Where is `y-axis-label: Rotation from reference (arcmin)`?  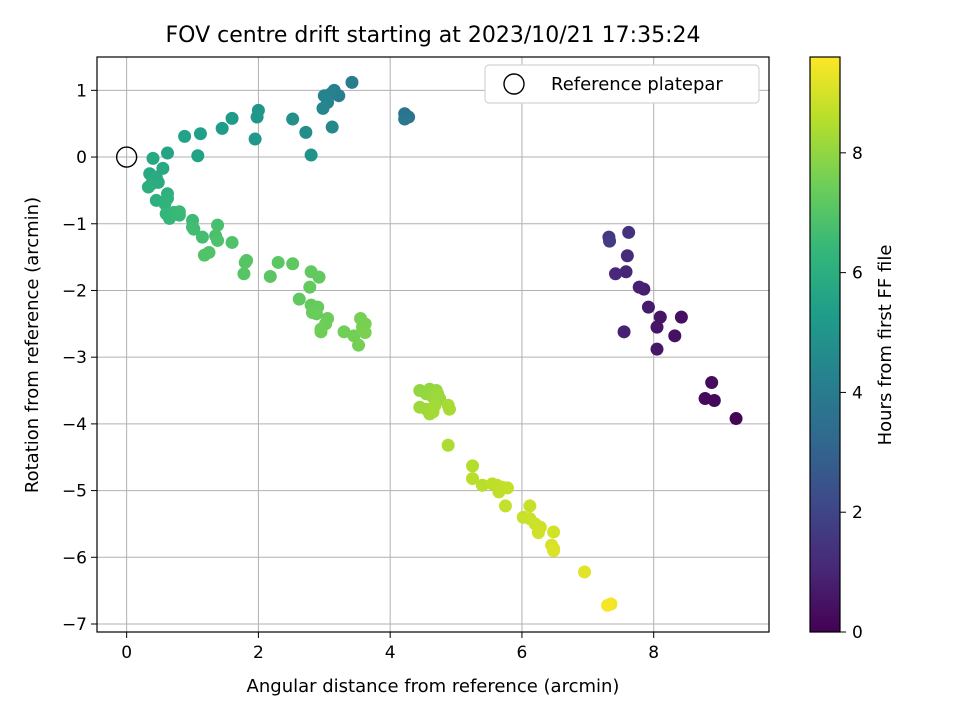
y-axis-label: Rotation from reference (arcmin) is located at coordinates (32, 345).